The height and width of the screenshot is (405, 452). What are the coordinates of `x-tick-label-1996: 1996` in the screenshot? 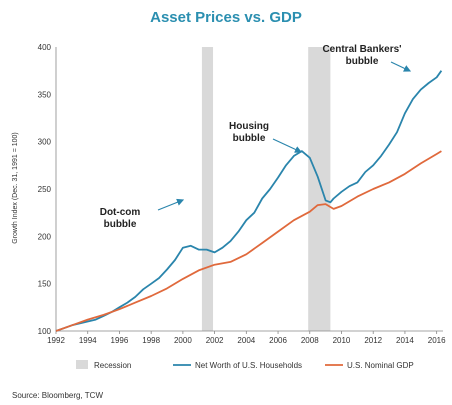 It's located at (120, 340).